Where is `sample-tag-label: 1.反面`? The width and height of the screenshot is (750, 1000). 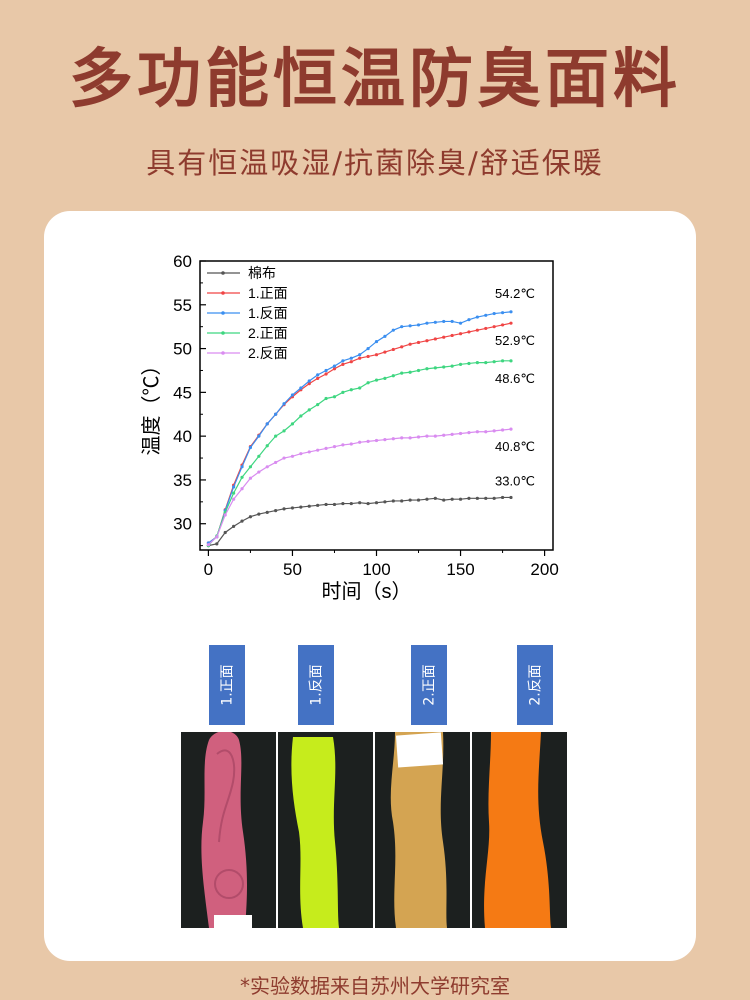
sample-tag-label: 1.反面 is located at coordinates (317, 685).